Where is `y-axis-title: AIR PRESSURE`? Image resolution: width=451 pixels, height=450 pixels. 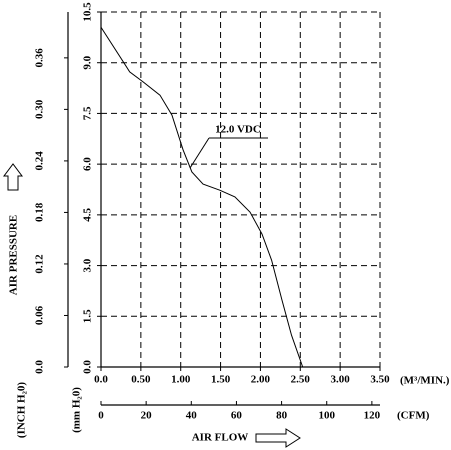
y-axis-title: AIR PRESSURE is located at coordinates (14, 255).